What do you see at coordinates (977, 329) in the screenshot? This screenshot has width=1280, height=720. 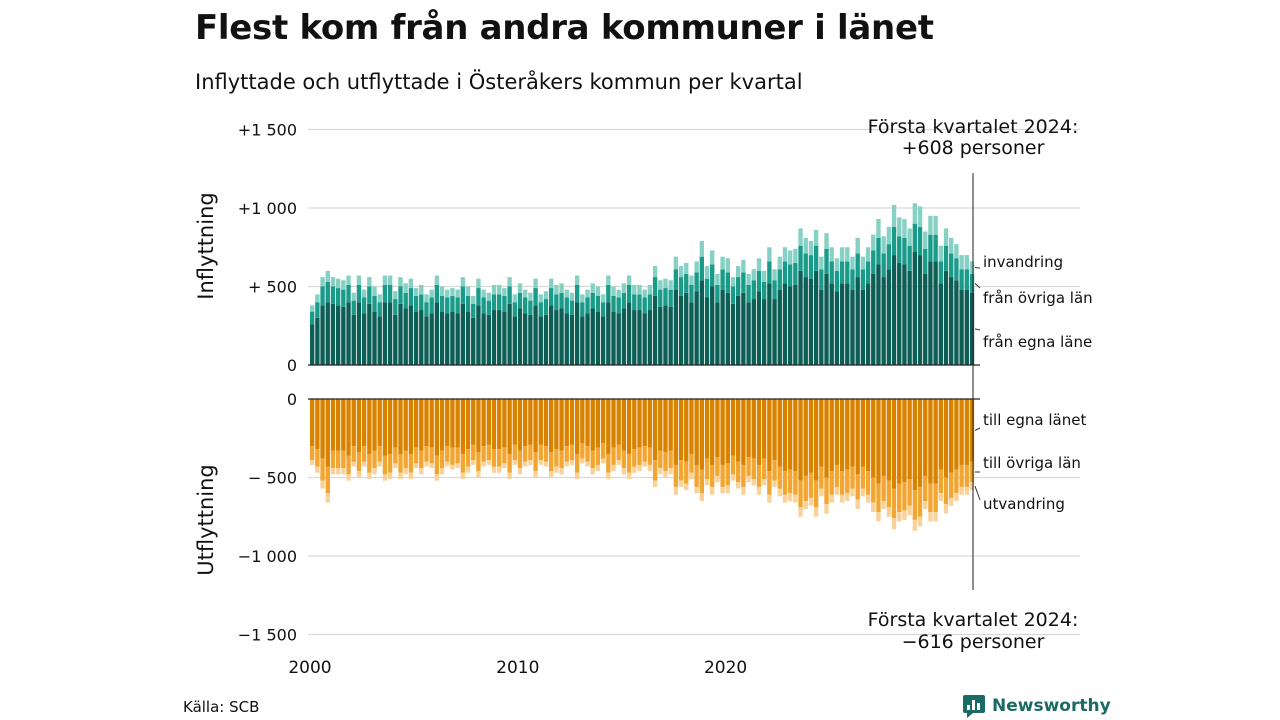 I see `legend-leader` at bounding box center [977, 329].